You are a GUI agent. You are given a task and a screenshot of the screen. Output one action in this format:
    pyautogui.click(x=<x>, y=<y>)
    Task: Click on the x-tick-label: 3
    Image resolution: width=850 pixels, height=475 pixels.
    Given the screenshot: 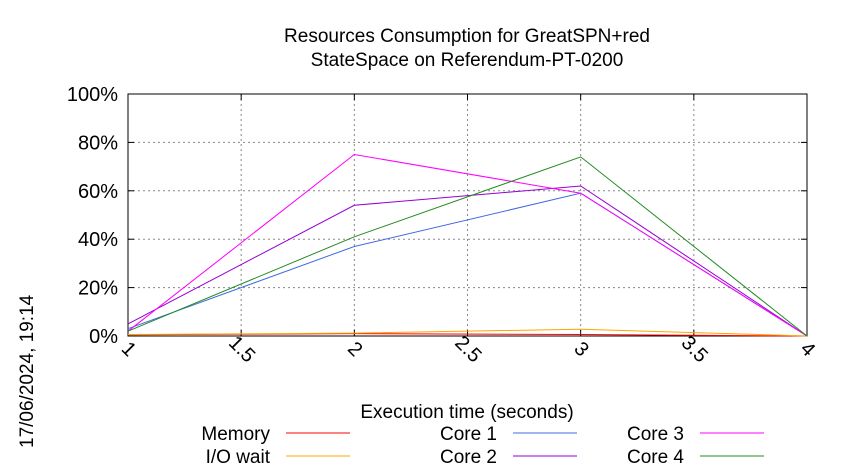 What is the action you would take?
    pyautogui.click(x=580, y=349)
    